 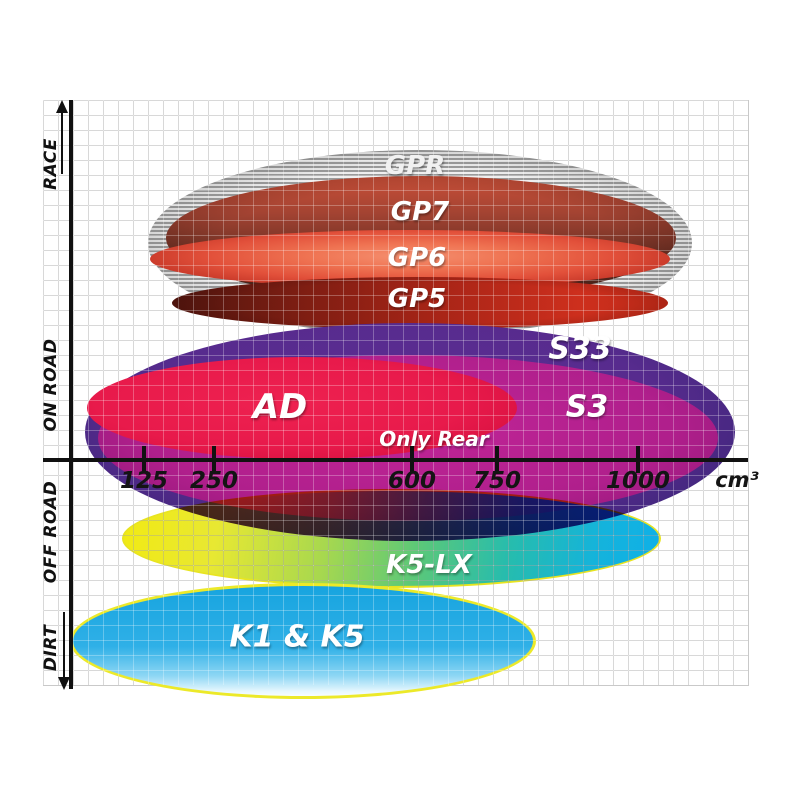 I want to click on s33-label: S33, so click(x=580, y=349).